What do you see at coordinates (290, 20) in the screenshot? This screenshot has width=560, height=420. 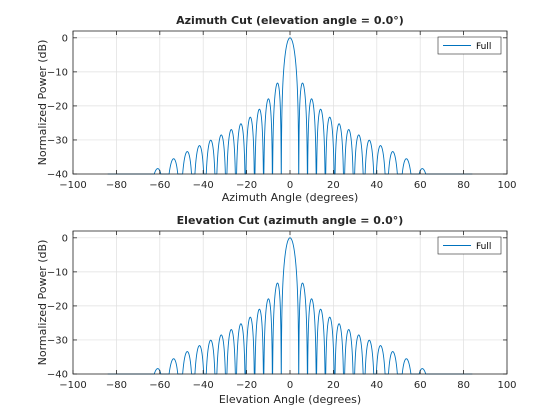 I see `chart-title: Azimuth Cut (elevation angle = 0.0°)` at bounding box center [290, 20].